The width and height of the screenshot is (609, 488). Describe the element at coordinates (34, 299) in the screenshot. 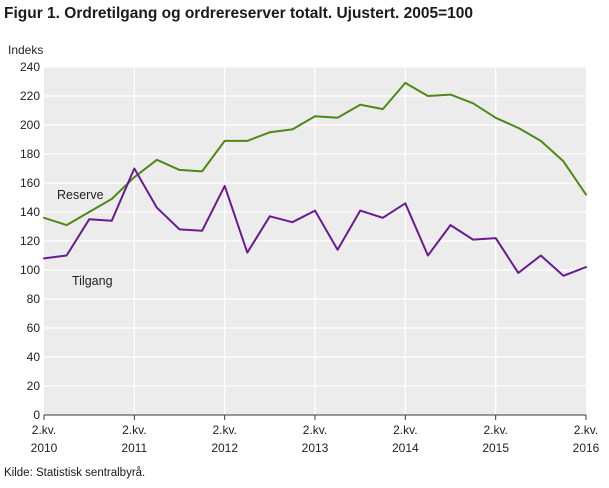

I see `y-tick-label: 80` at that location.